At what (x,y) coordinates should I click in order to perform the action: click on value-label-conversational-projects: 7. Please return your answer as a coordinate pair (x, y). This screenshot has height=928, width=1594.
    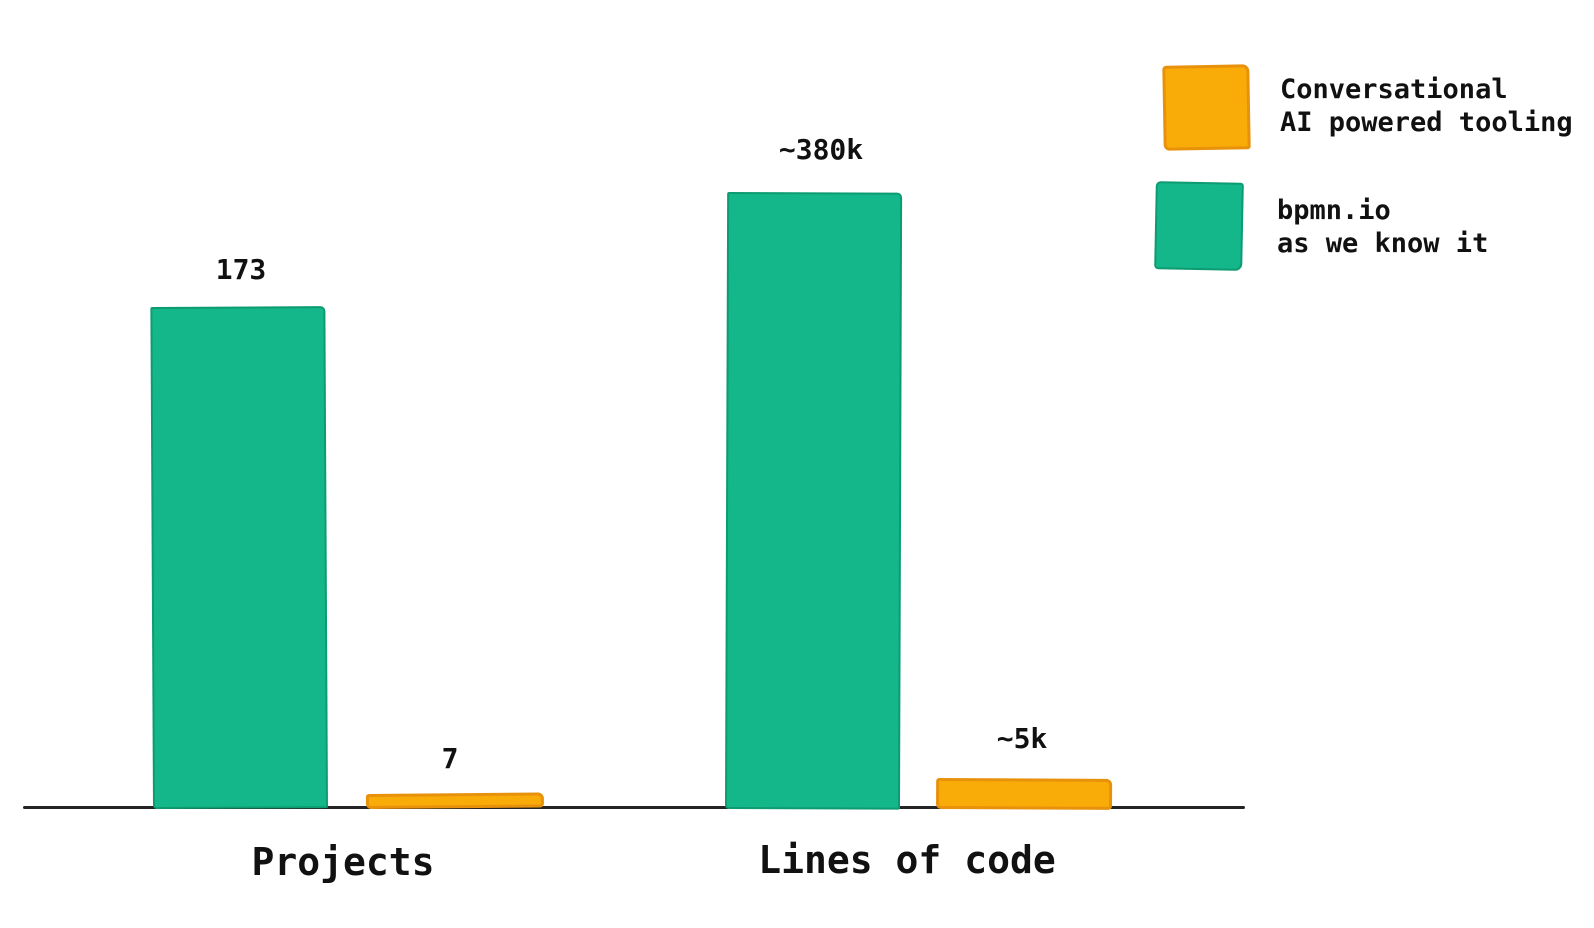
    Looking at the image, I should click on (450, 758).